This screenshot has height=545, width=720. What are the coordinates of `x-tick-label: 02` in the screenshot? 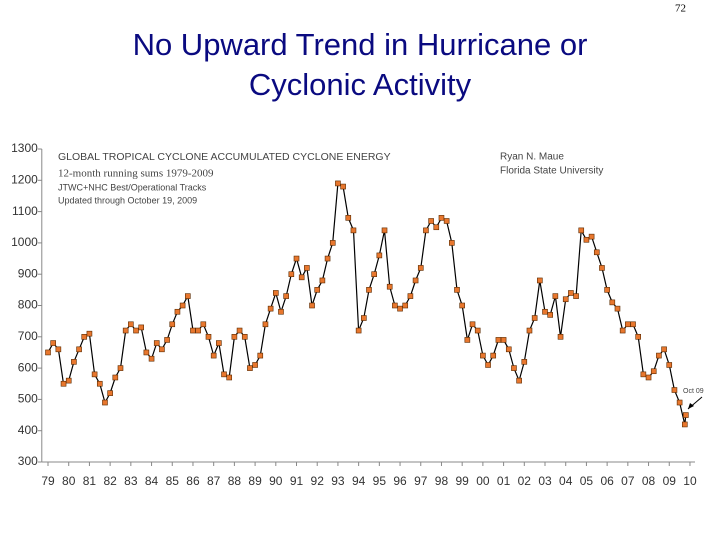 It's located at (525, 481).